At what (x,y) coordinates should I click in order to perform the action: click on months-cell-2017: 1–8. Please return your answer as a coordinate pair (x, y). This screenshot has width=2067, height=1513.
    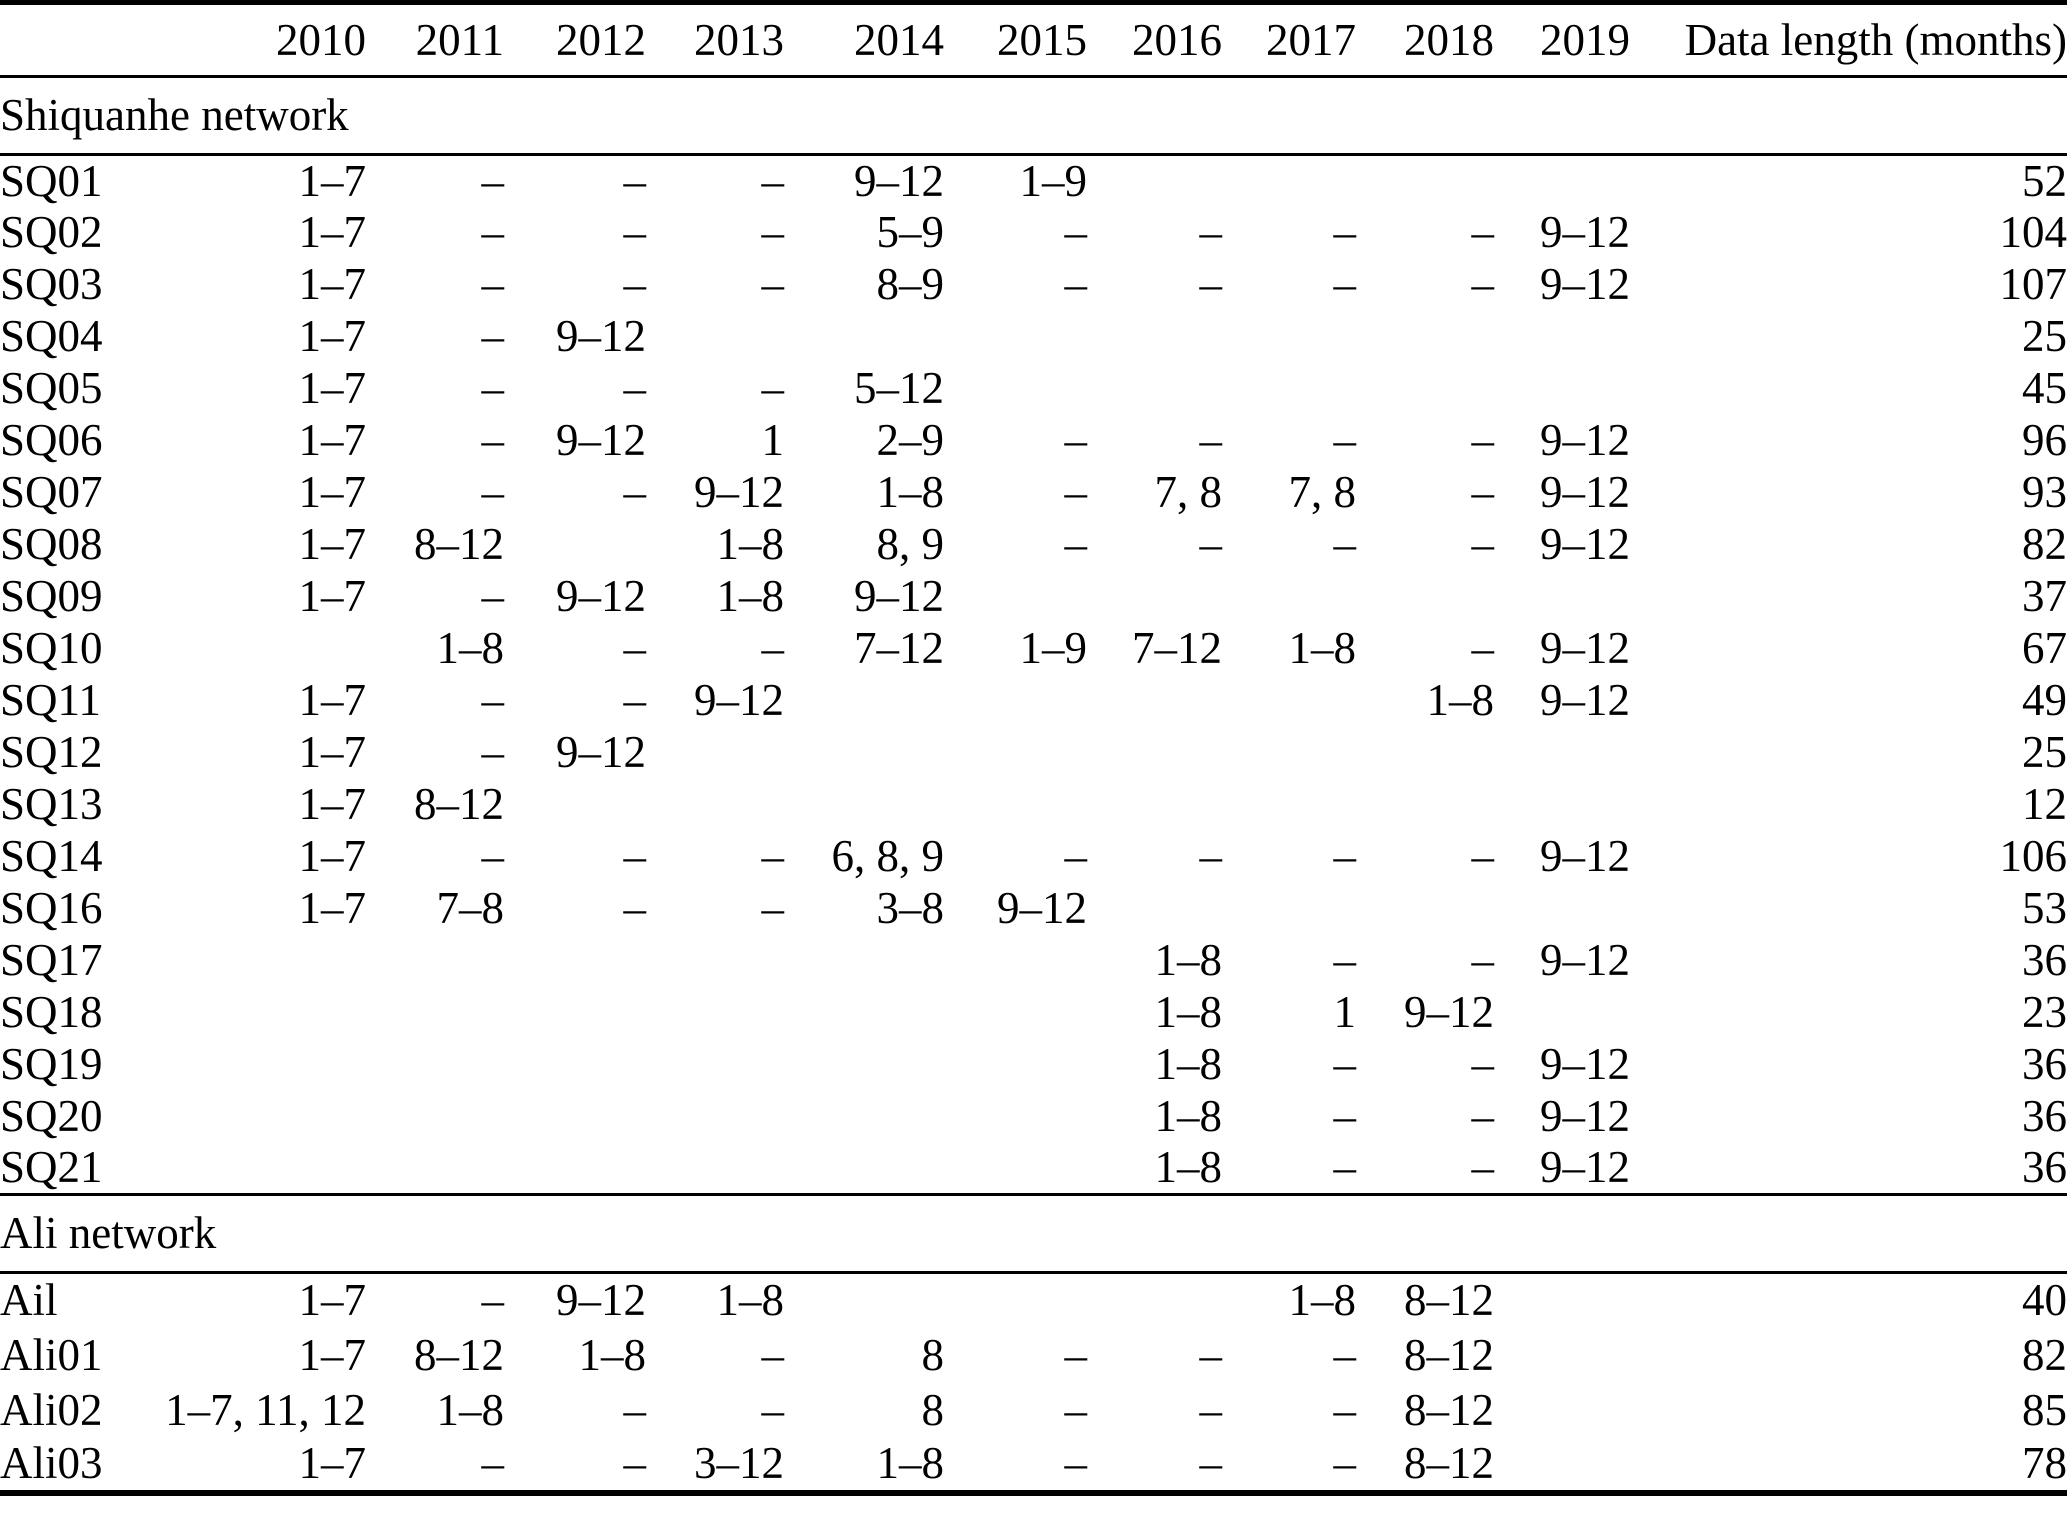
    Looking at the image, I should click on (1322, 1300).